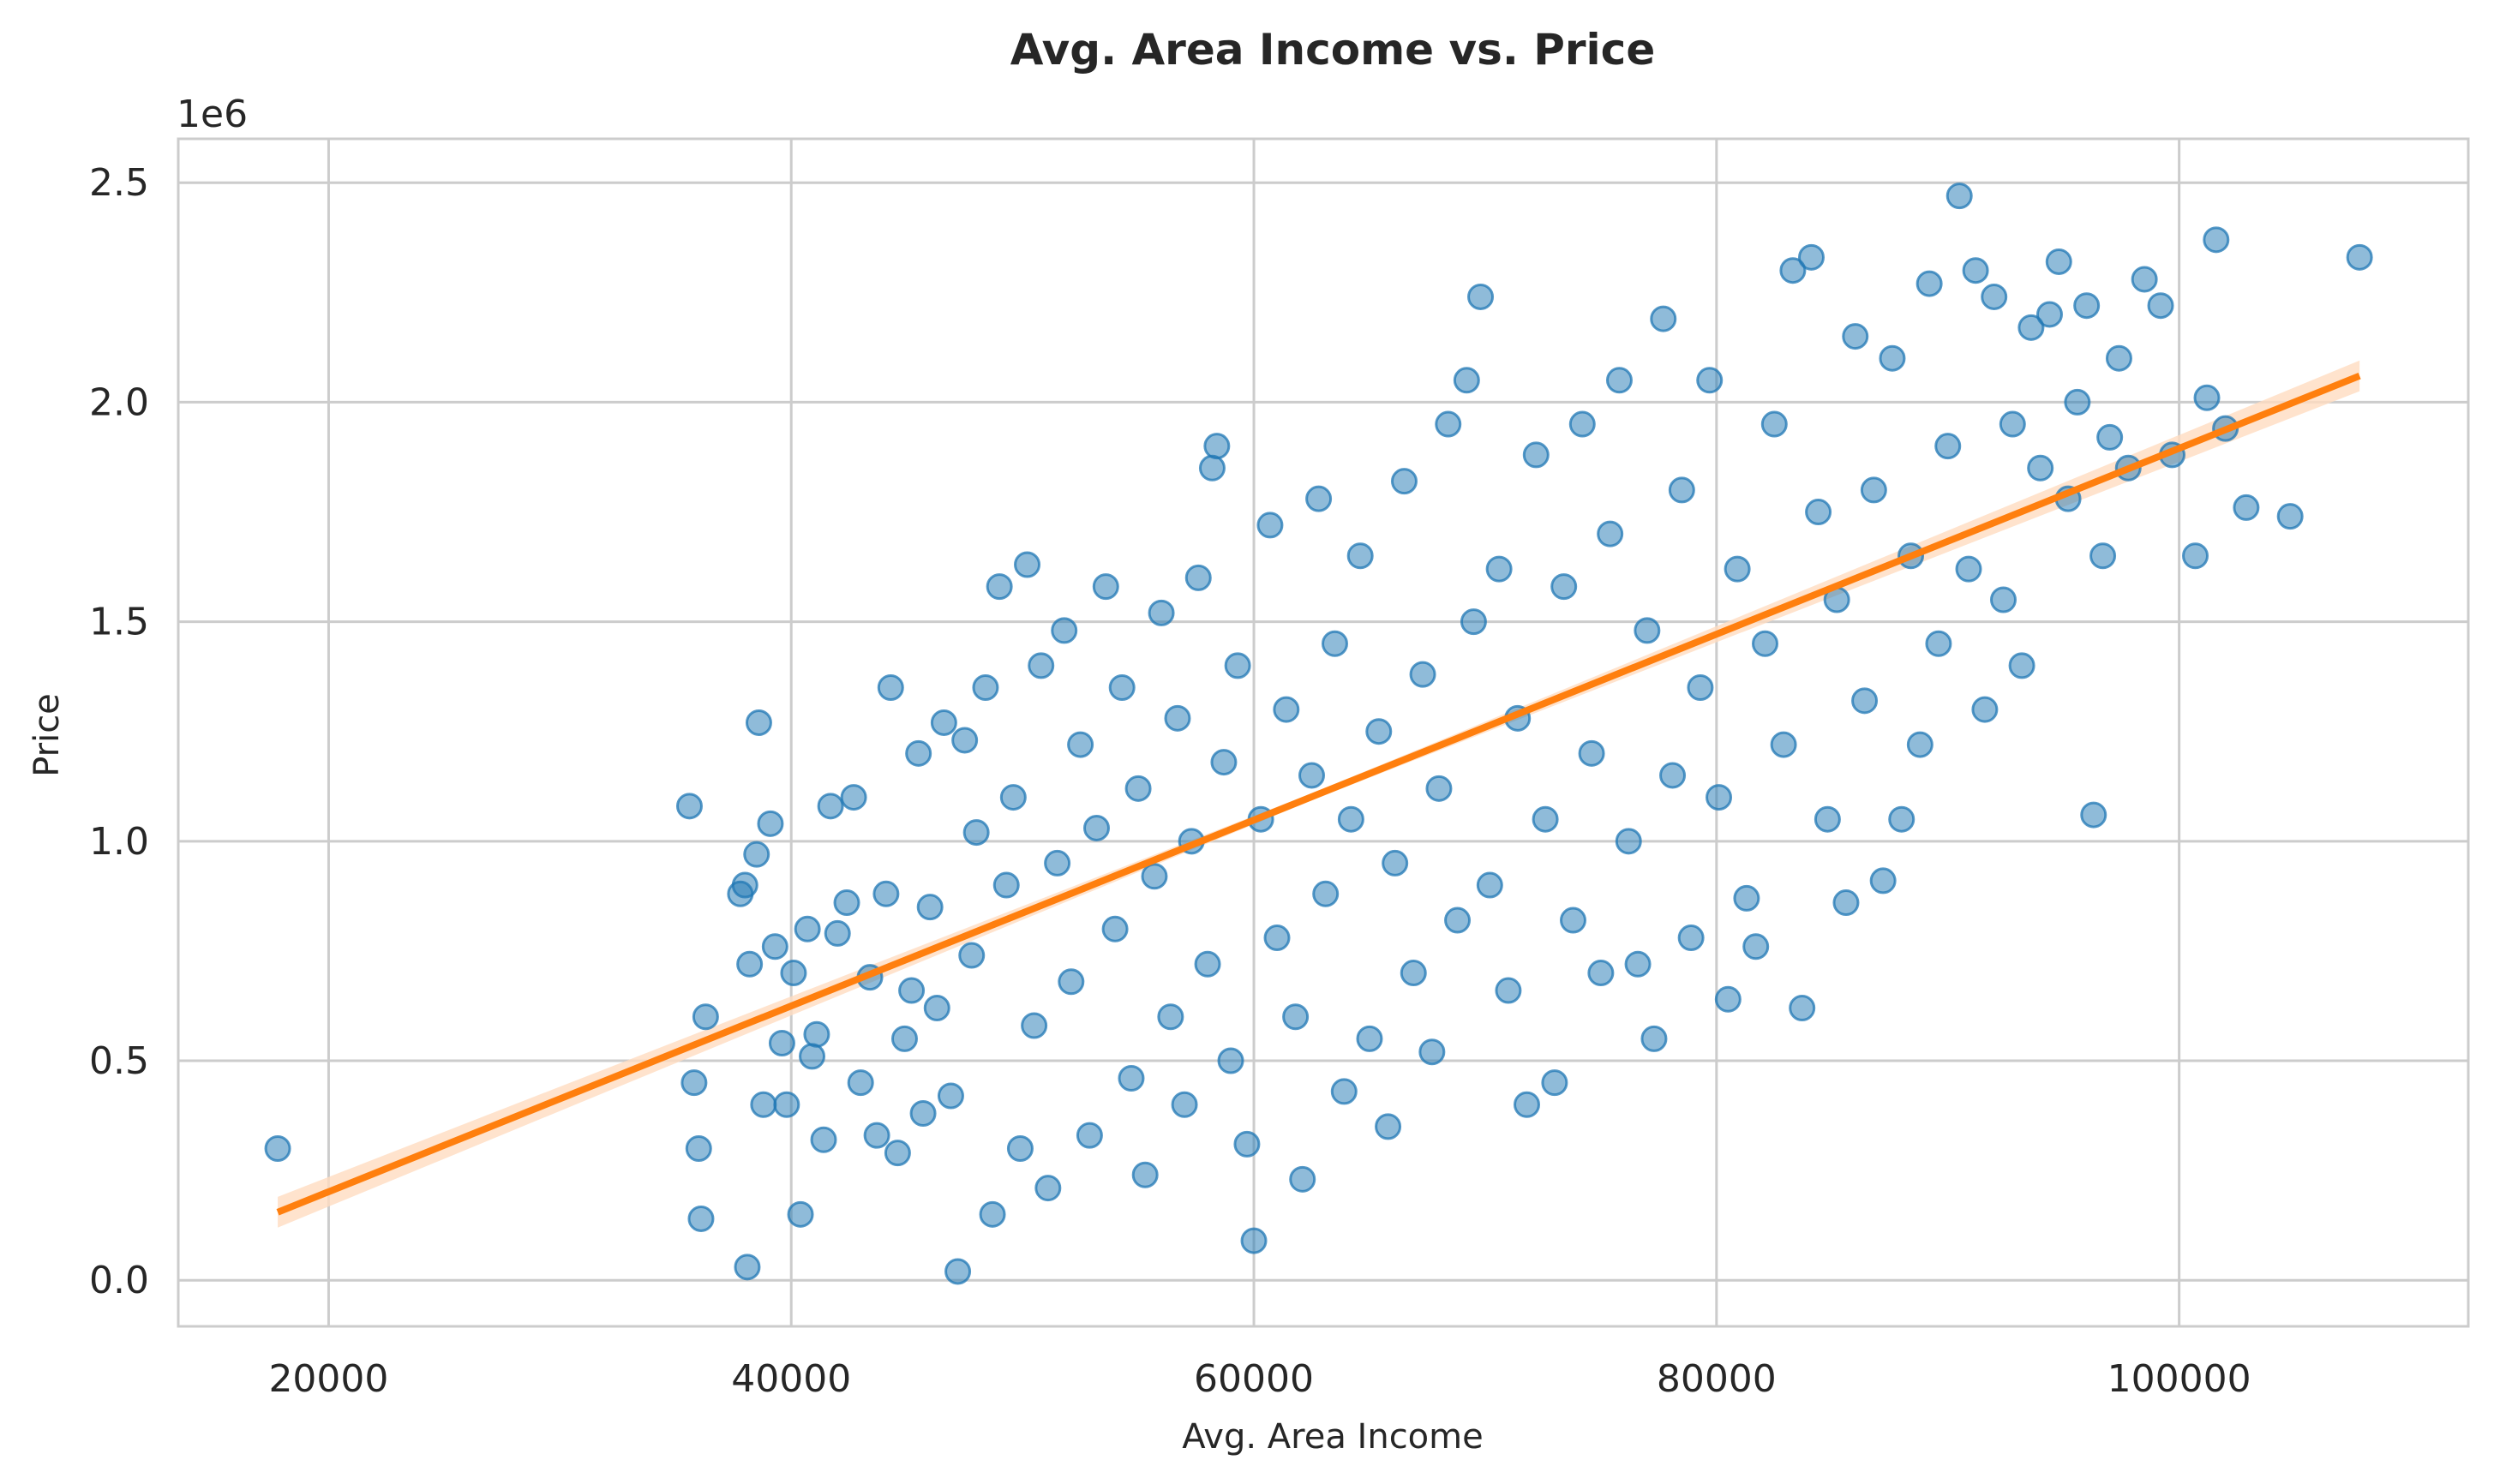  What do you see at coordinates (119, 1061) in the screenshot?
I see `y-tick-label: 0.5` at bounding box center [119, 1061].